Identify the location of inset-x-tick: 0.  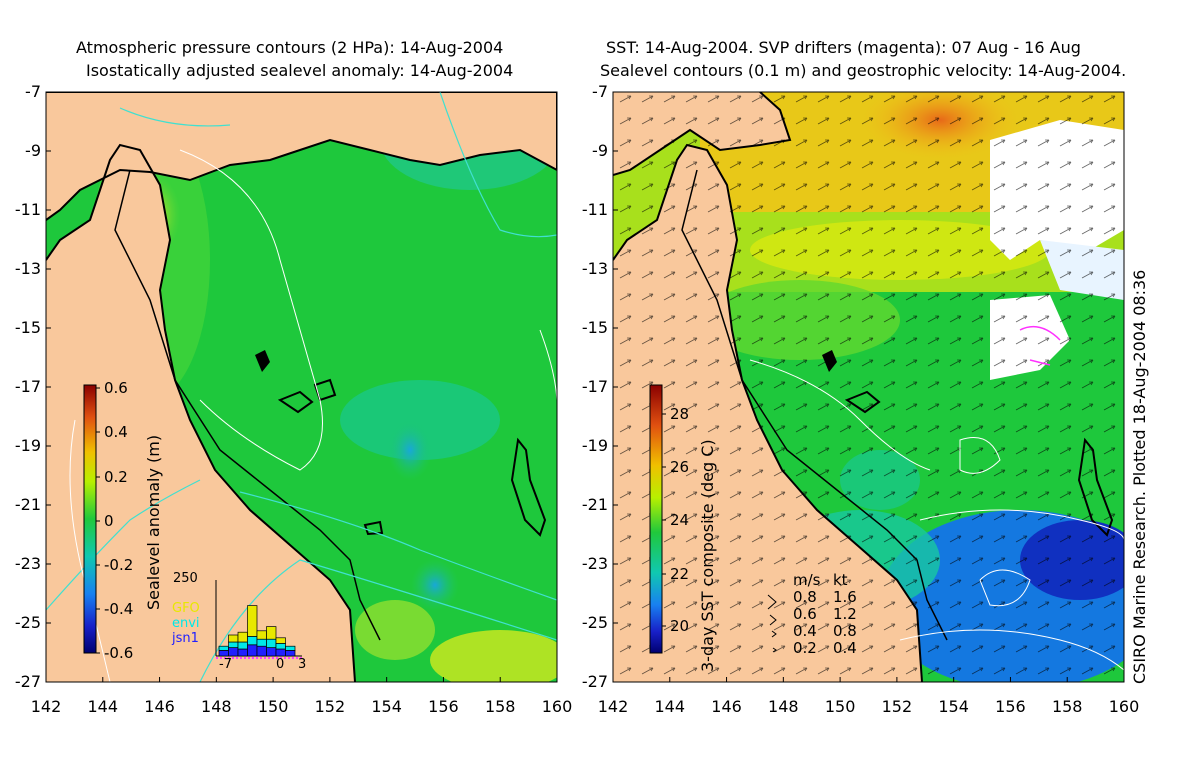
(280, 664).